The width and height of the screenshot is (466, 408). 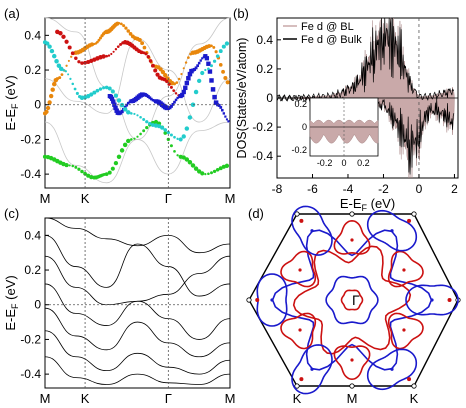 What do you see at coordinates (343, 163) in the screenshot?
I see `inset-x-tick-label: 0` at bounding box center [343, 163].